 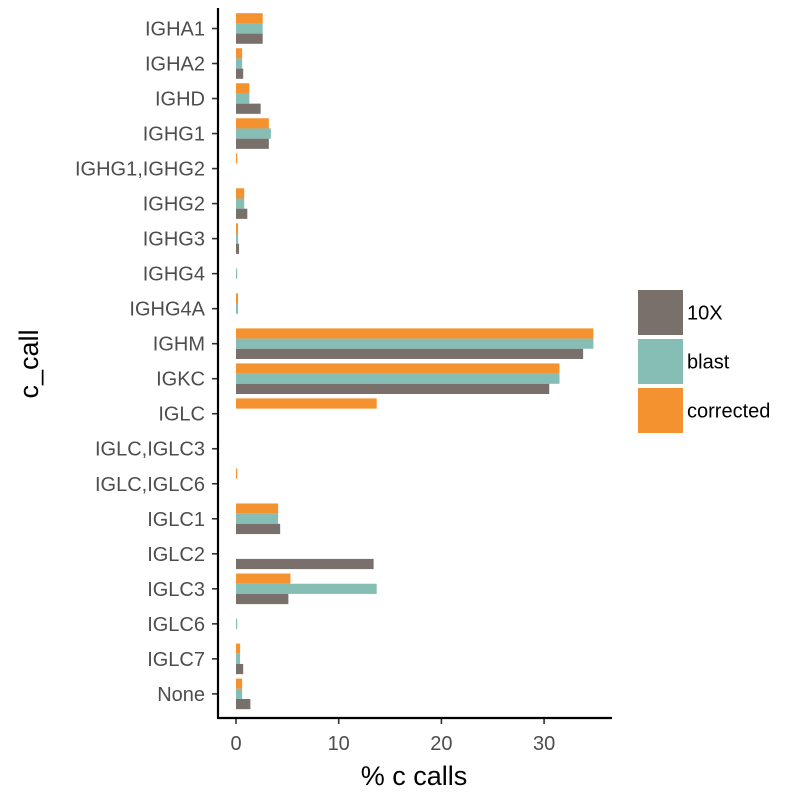 What do you see at coordinates (29, 363) in the screenshot?
I see `y-axis-title: c_call` at bounding box center [29, 363].